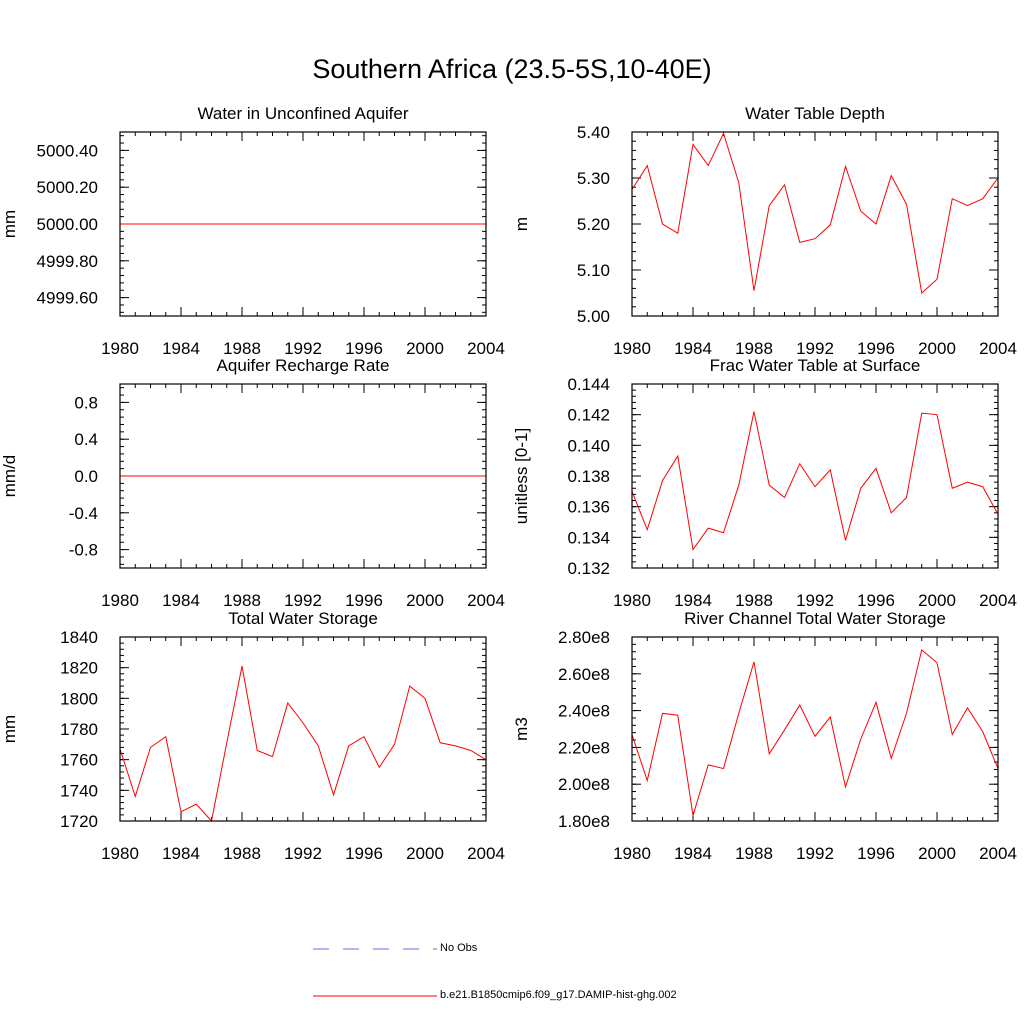  I want to click on y-tick-label: 2.00e8, so click(584, 784).